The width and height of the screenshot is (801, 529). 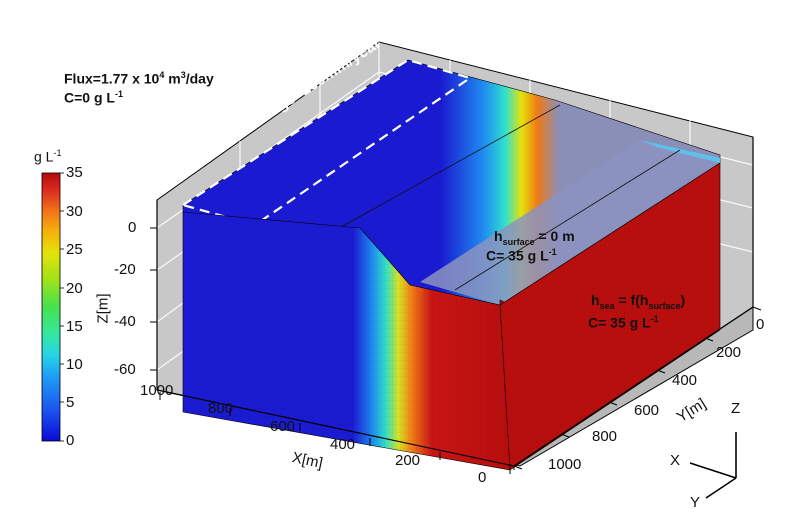 I want to click on x-tick-600: 600, so click(x=283, y=426).